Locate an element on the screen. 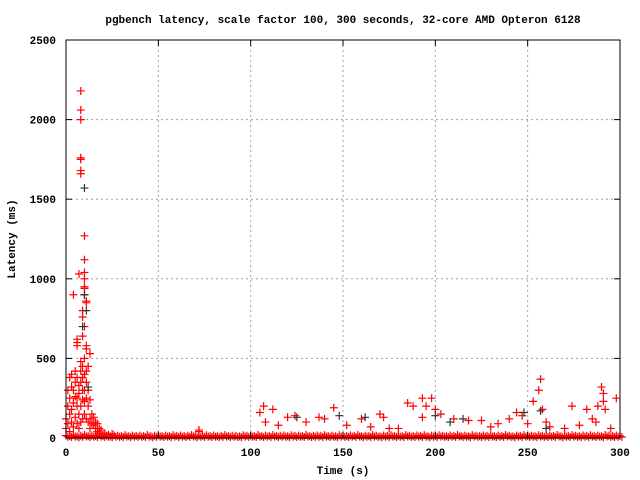  x-tick-label: 300 is located at coordinates (620, 454).